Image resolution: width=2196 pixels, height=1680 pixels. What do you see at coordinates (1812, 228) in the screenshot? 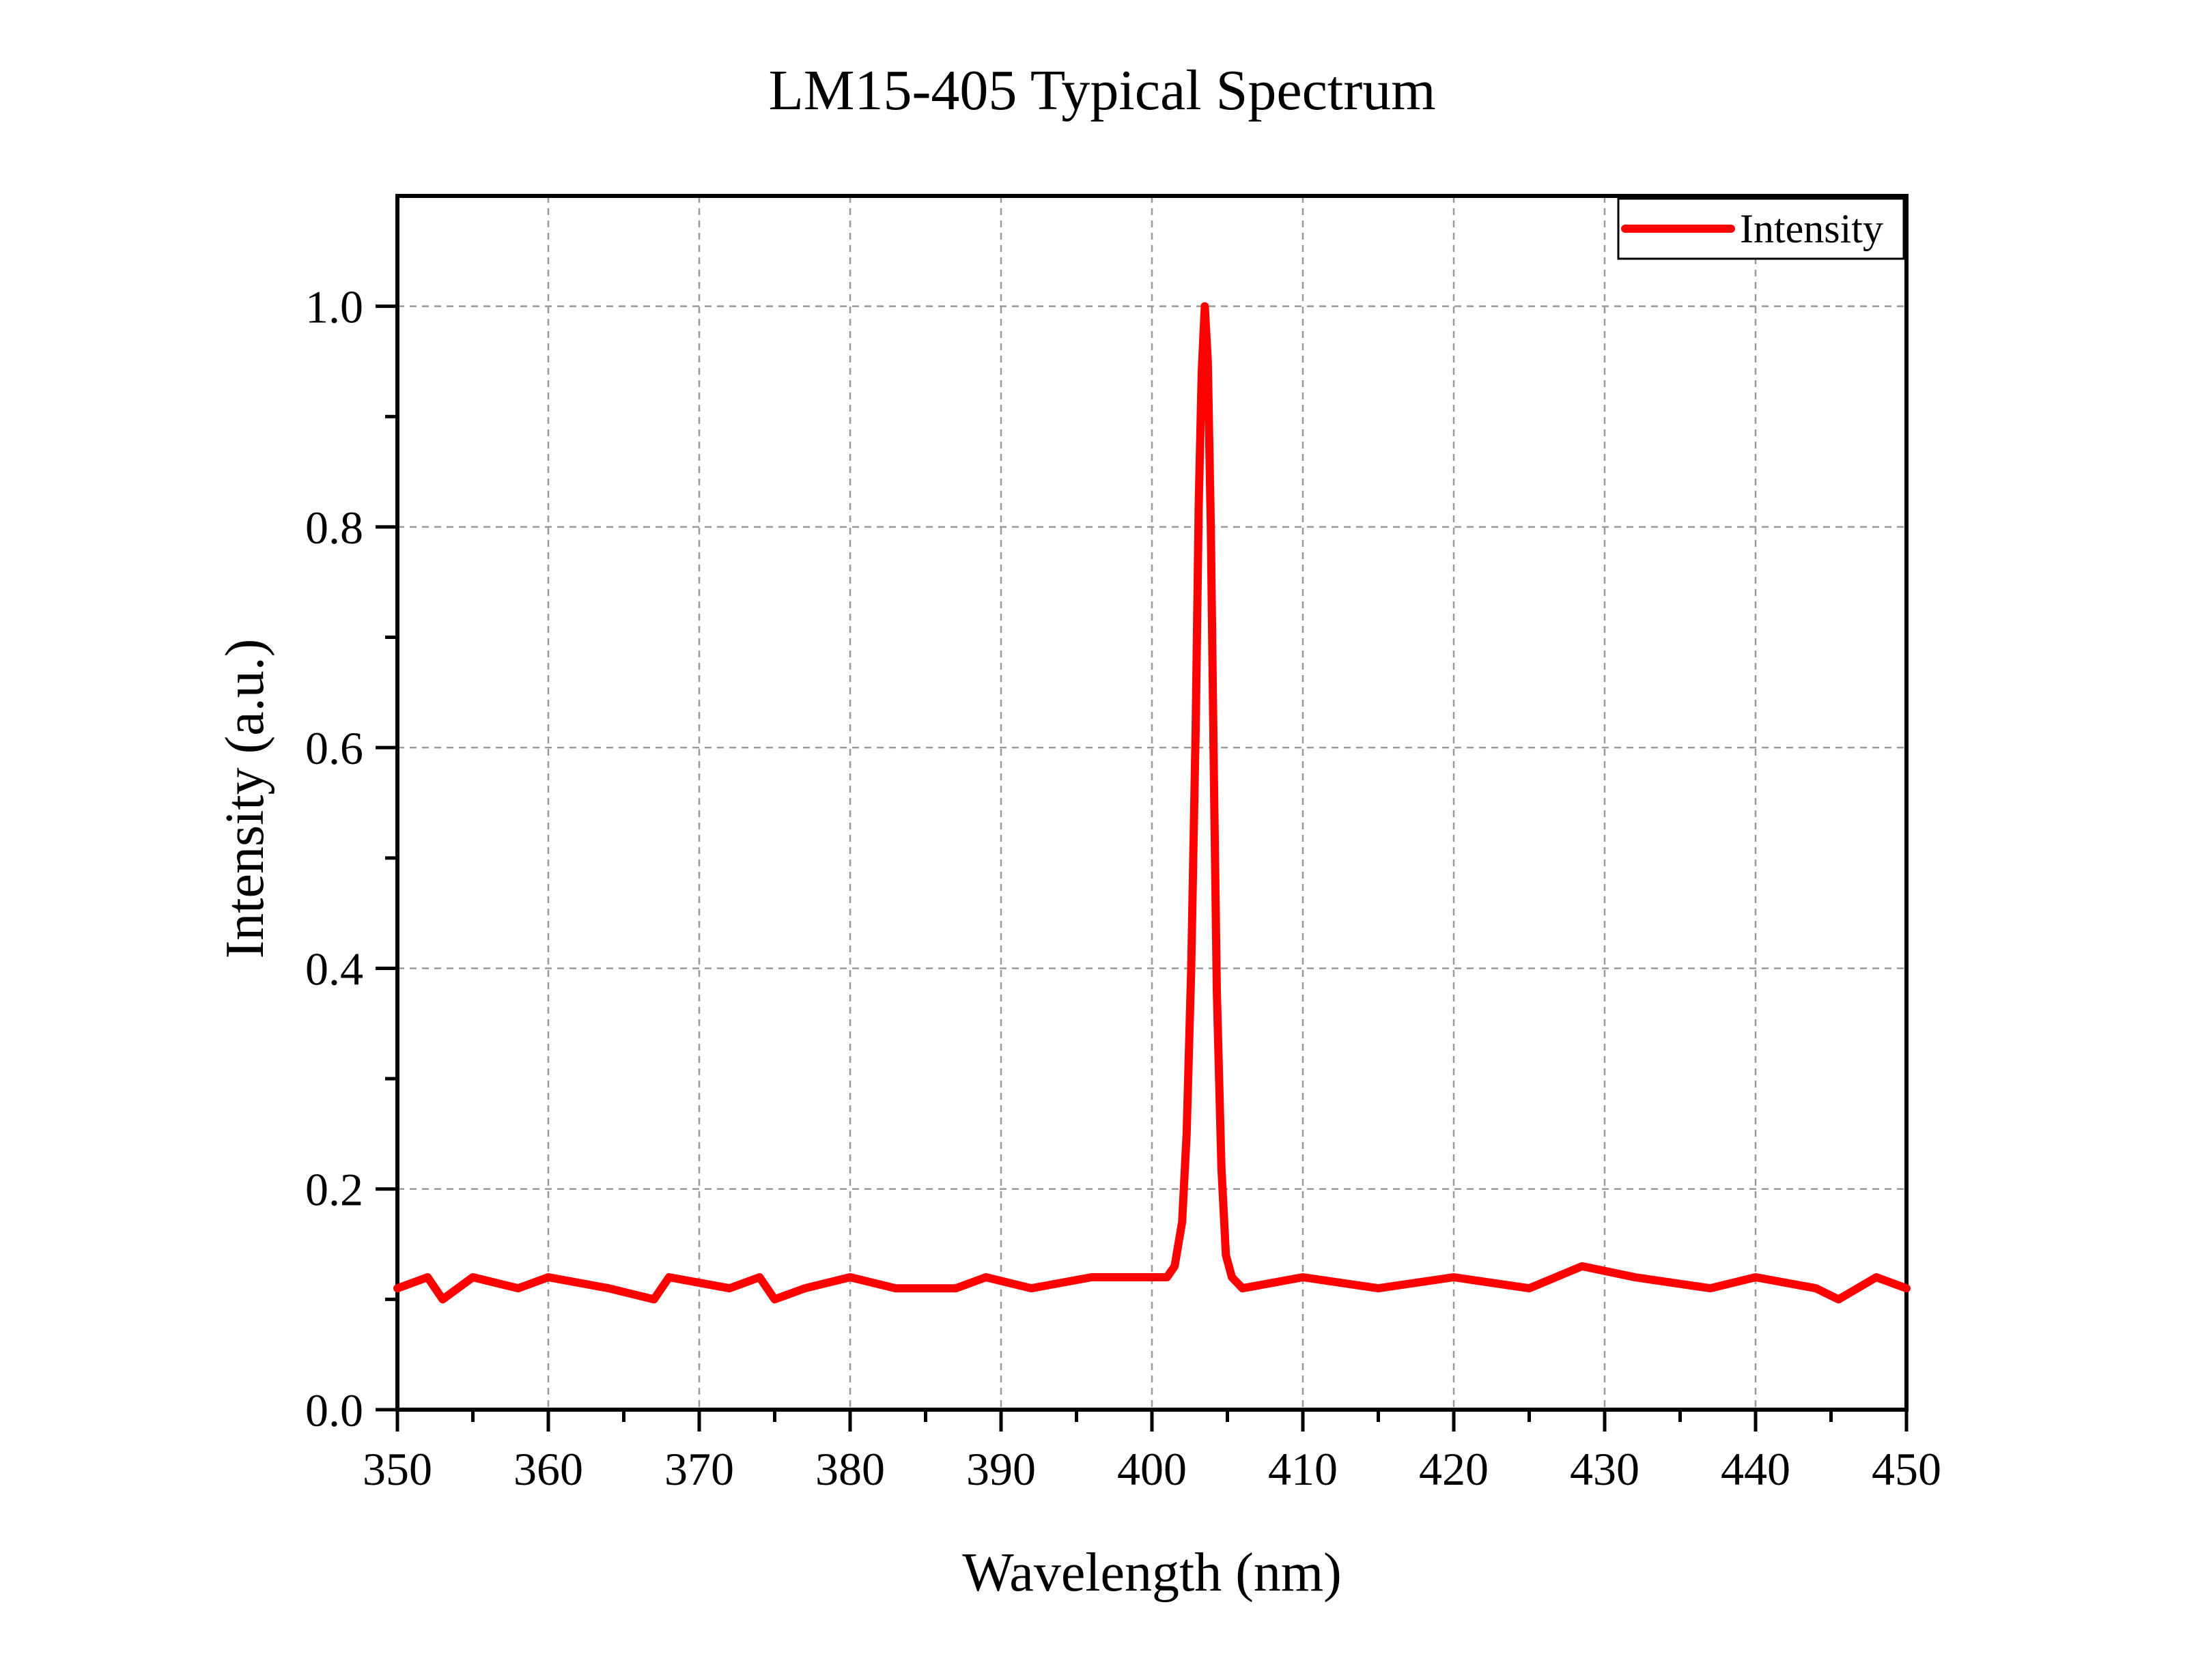
I see `legend-label-intensity: Intensity` at bounding box center [1812, 228].